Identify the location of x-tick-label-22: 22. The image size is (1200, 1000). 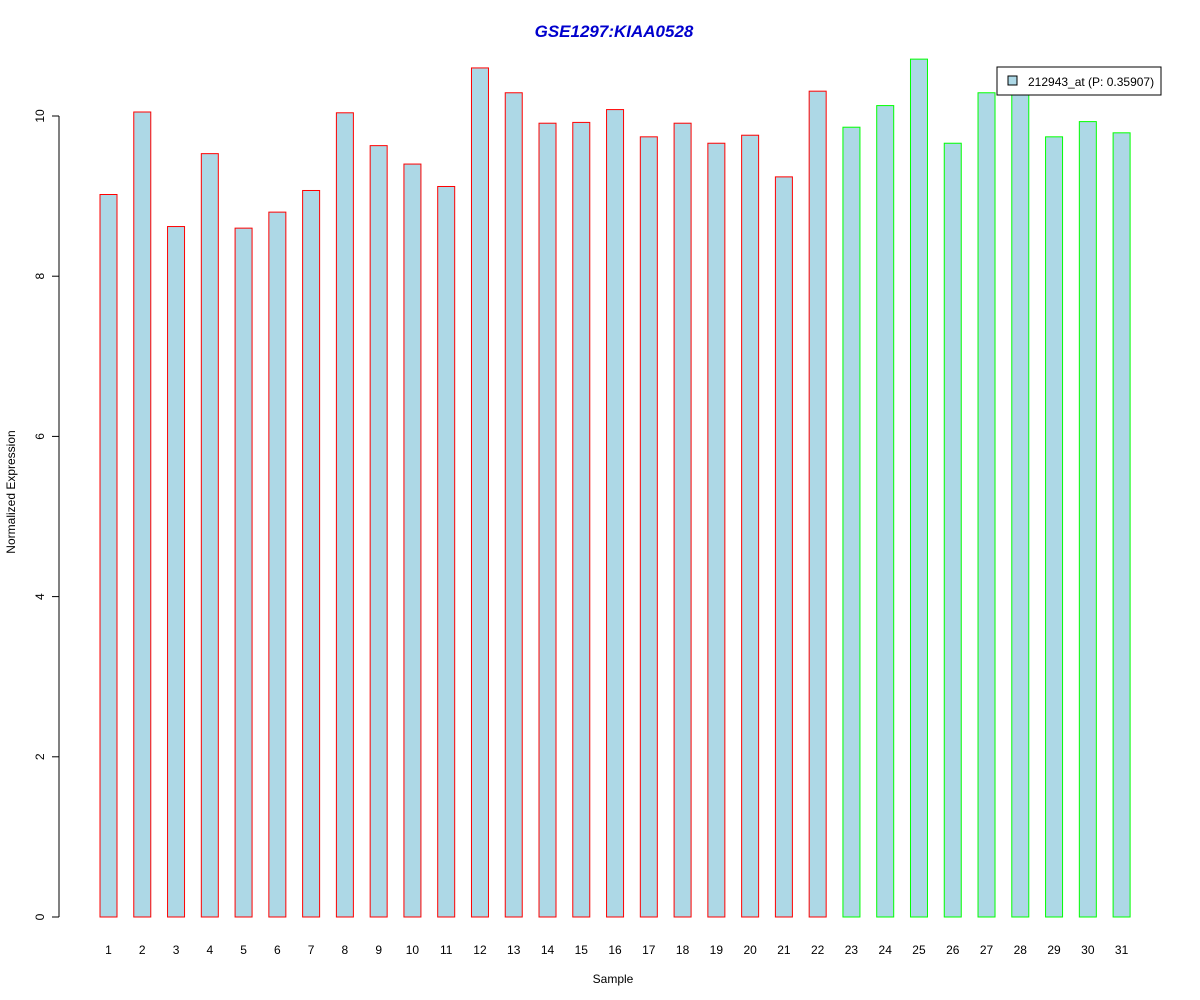
(818, 950).